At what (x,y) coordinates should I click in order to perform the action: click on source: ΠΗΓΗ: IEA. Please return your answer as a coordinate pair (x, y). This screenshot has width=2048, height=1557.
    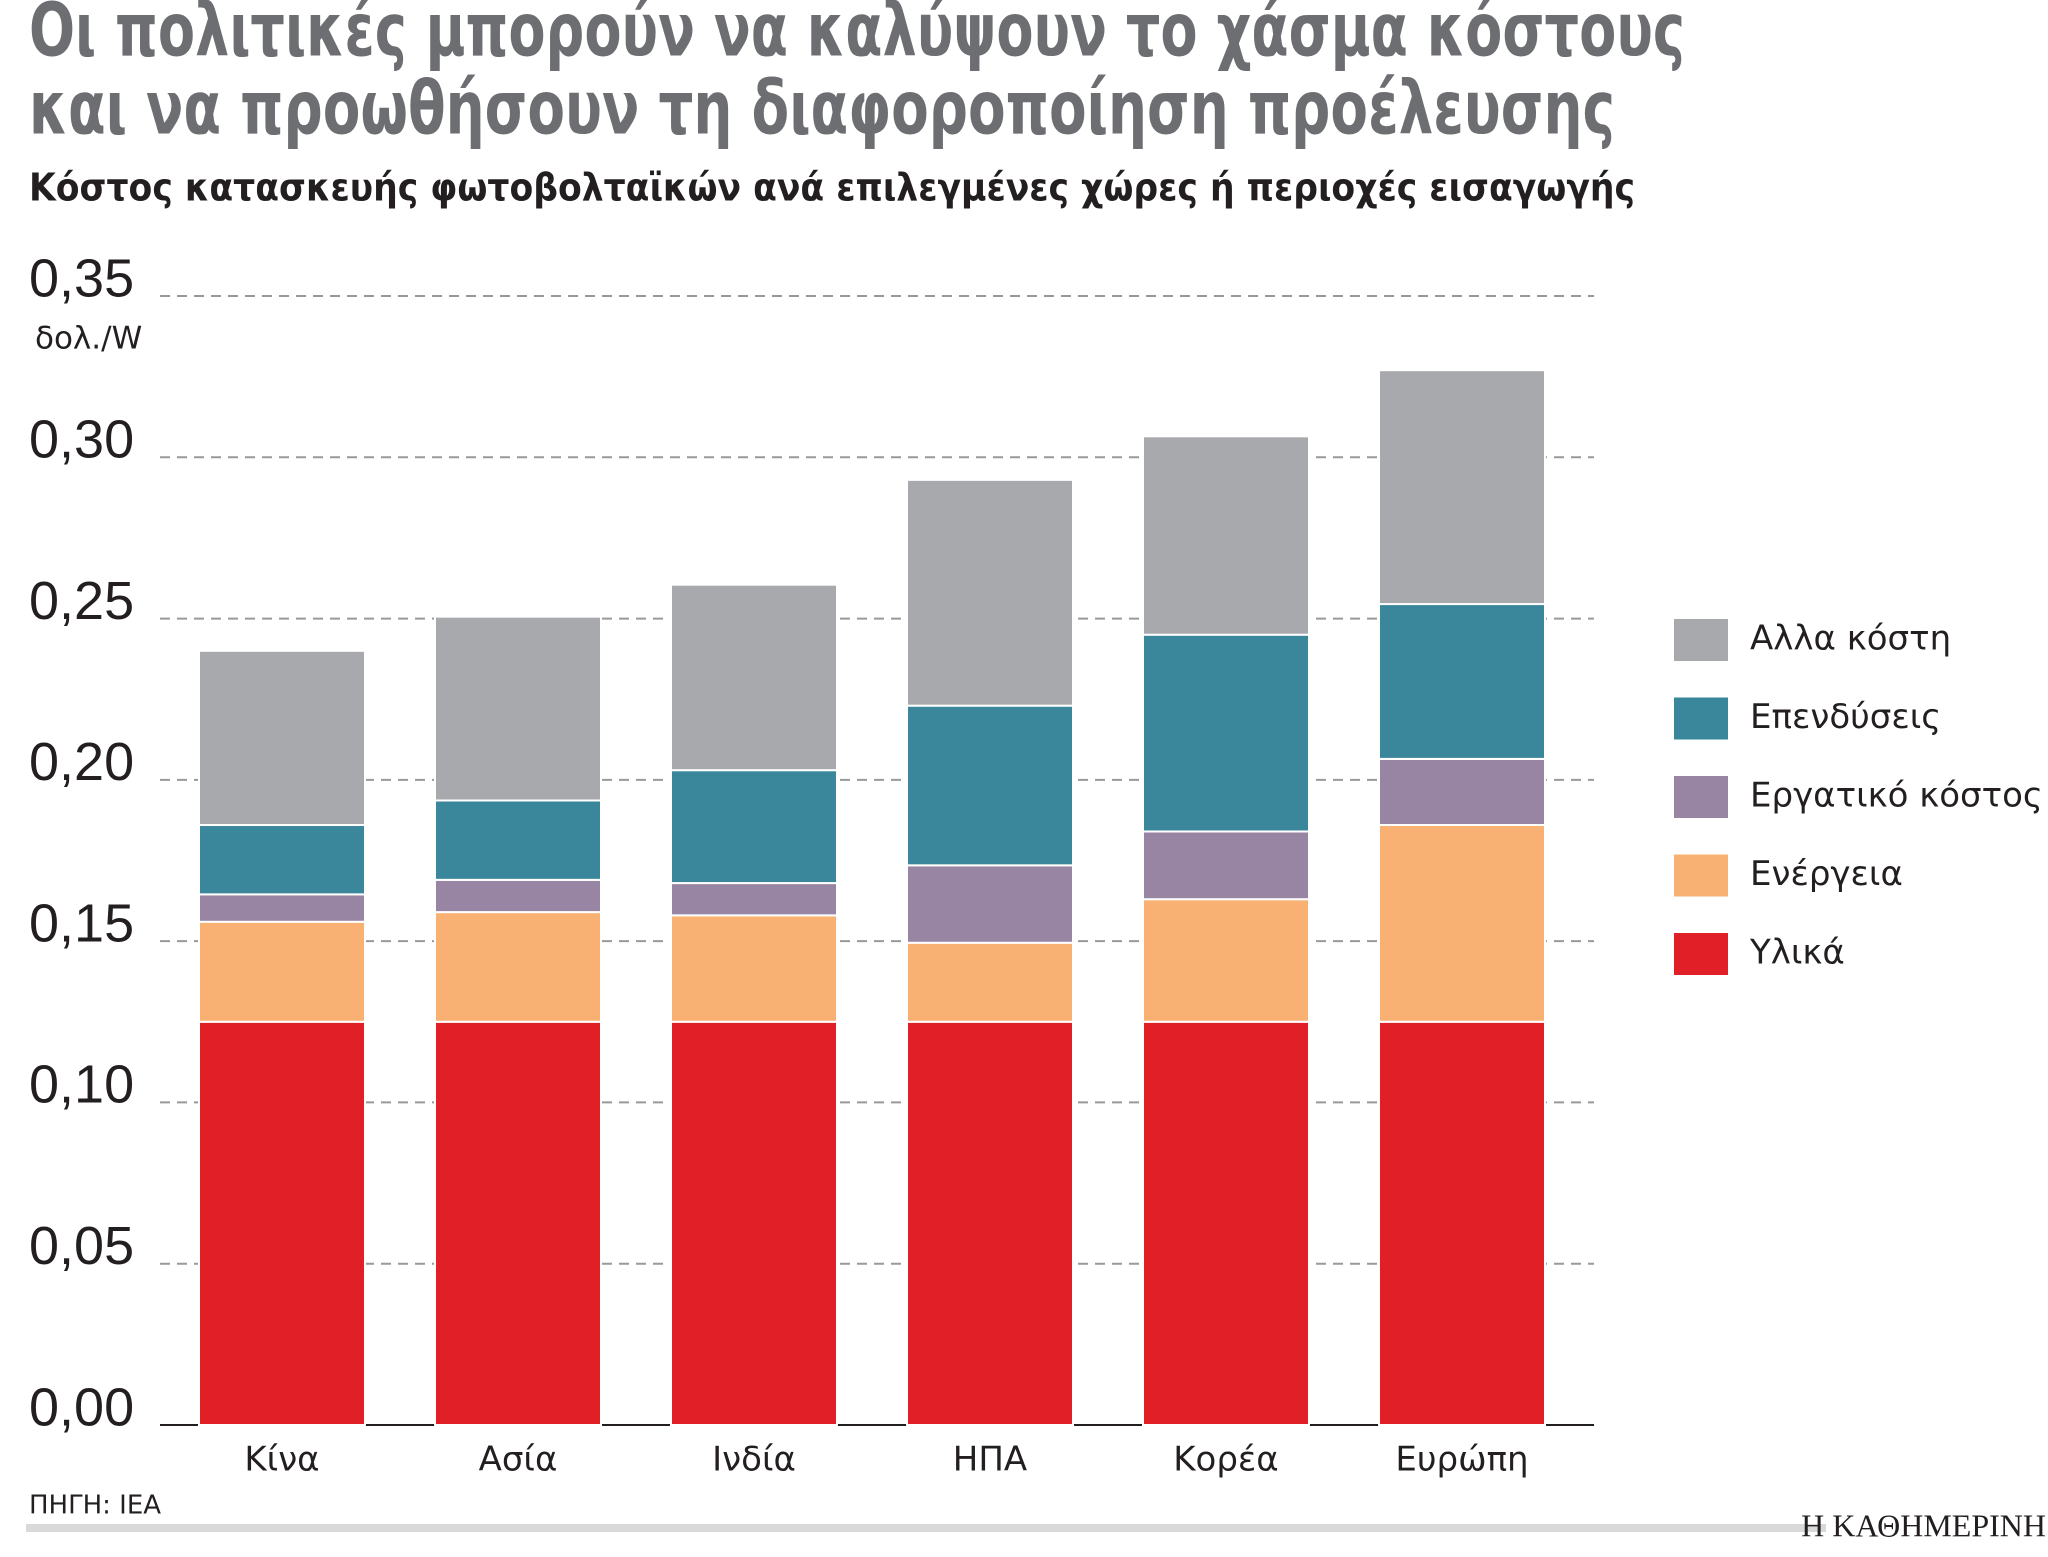
    Looking at the image, I should click on (95, 1506).